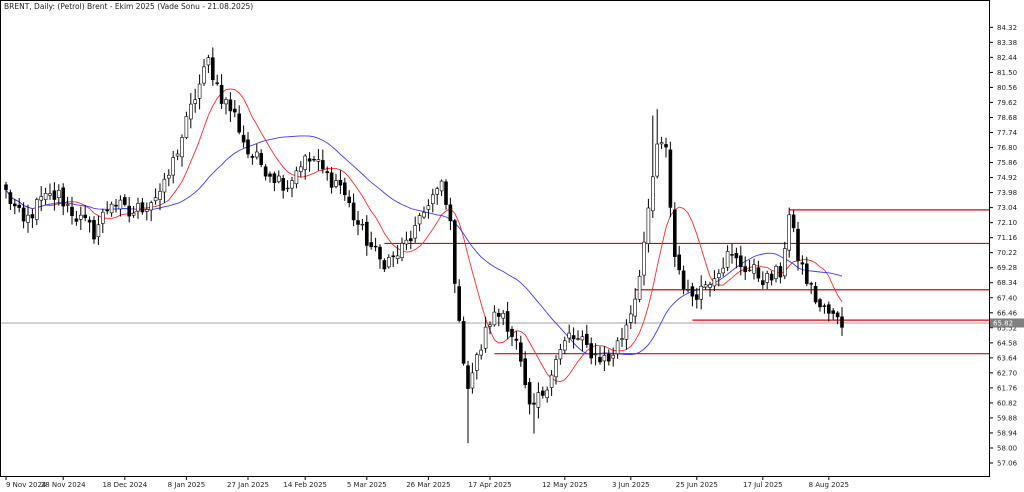 This screenshot has height=492, width=1024. What do you see at coordinates (26, 485) in the screenshot?
I see `x-tick-label: 9 Nov 2024` at bounding box center [26, 485].